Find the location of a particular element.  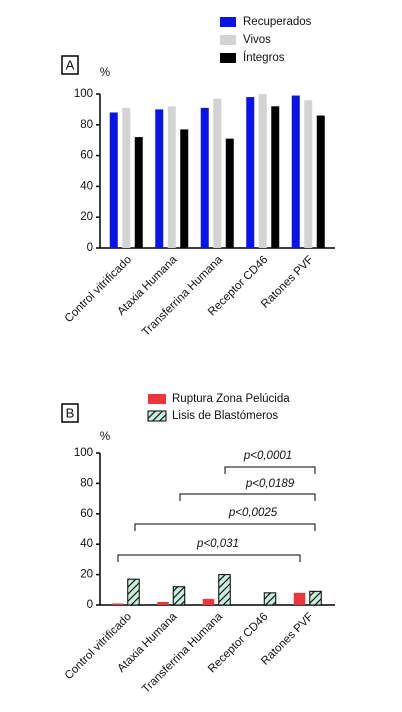

panel-label: A is located at coordinates (70, 64).